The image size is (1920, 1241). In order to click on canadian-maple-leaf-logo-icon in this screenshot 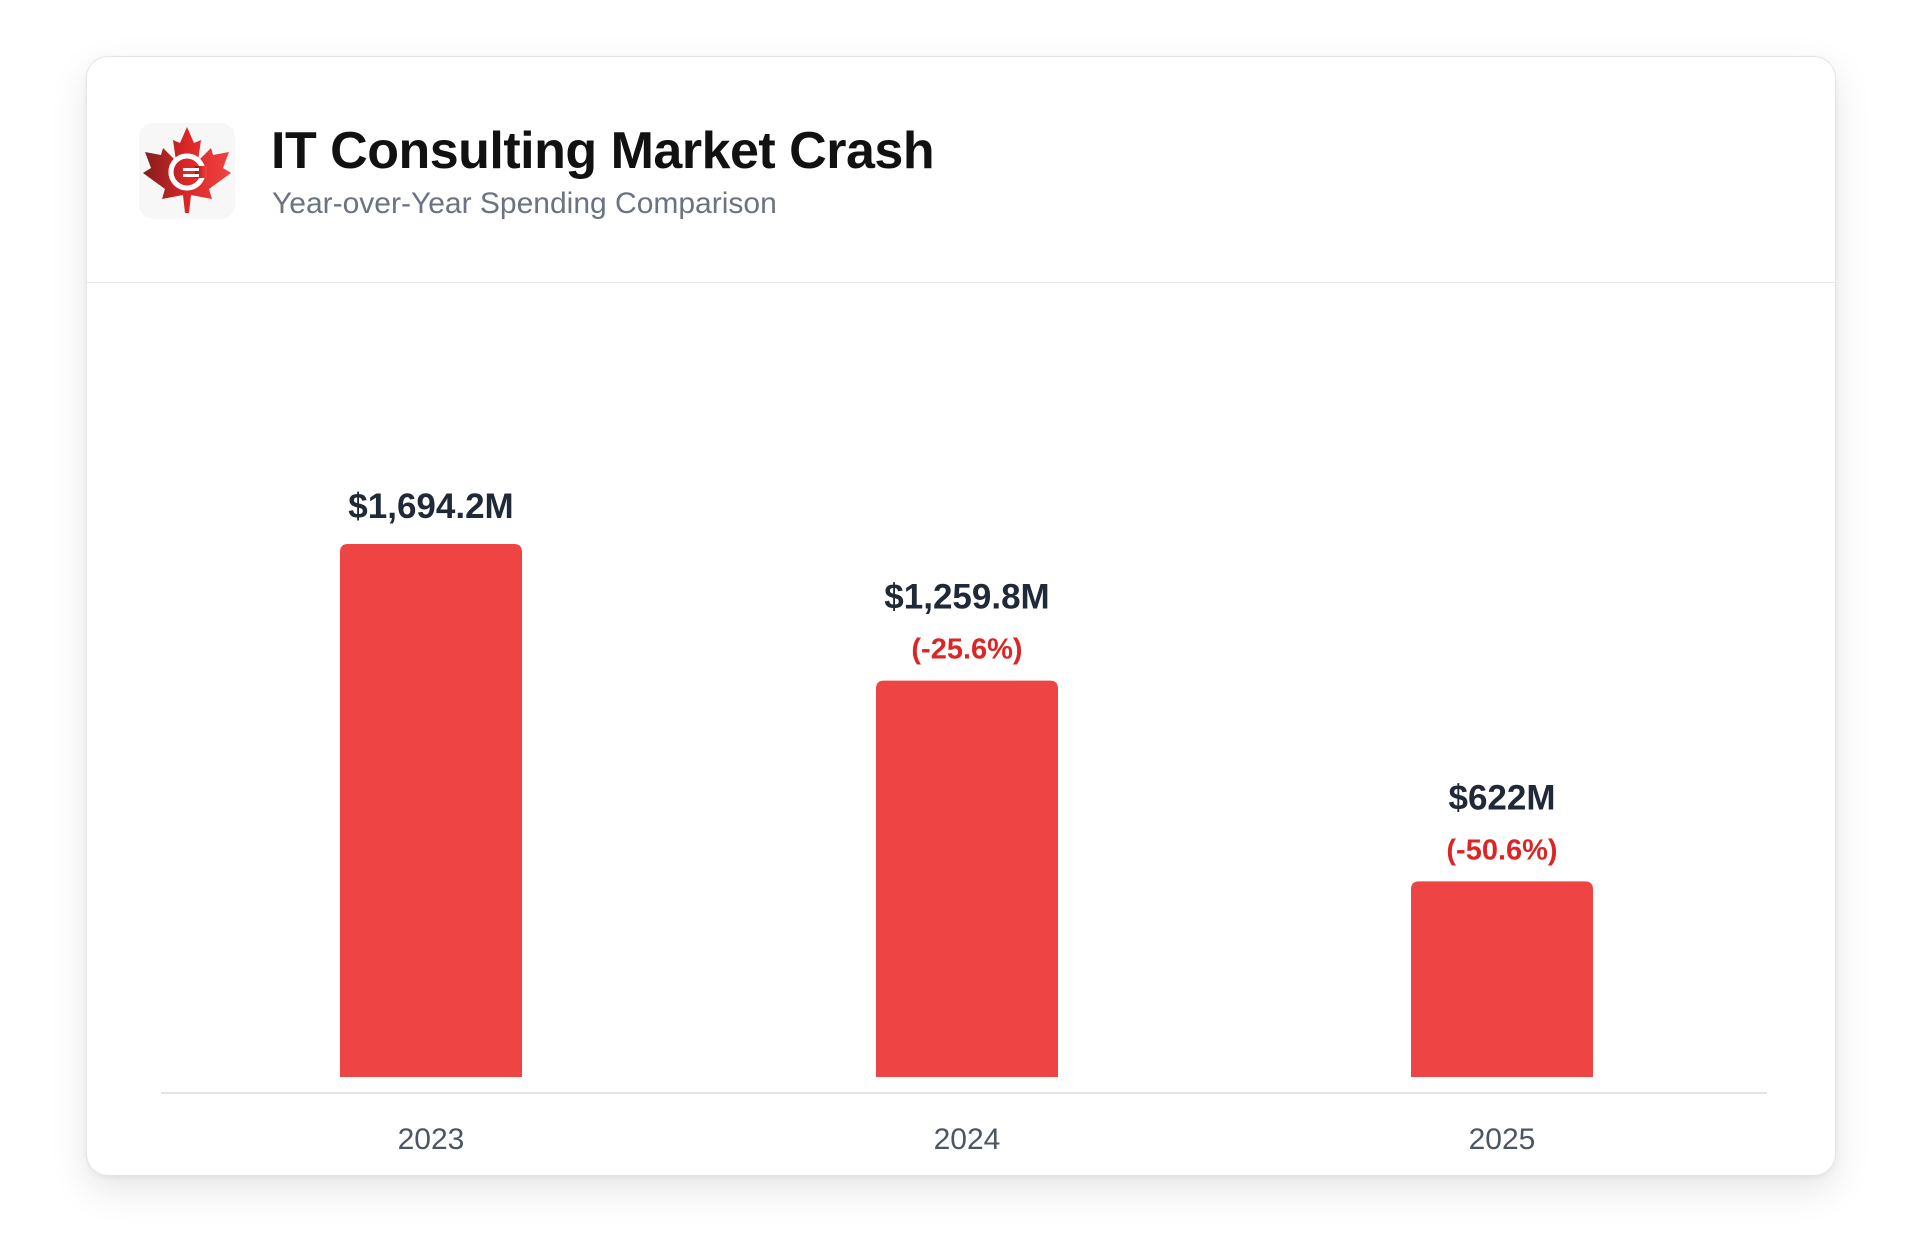, I will do `click(187, 171)`.